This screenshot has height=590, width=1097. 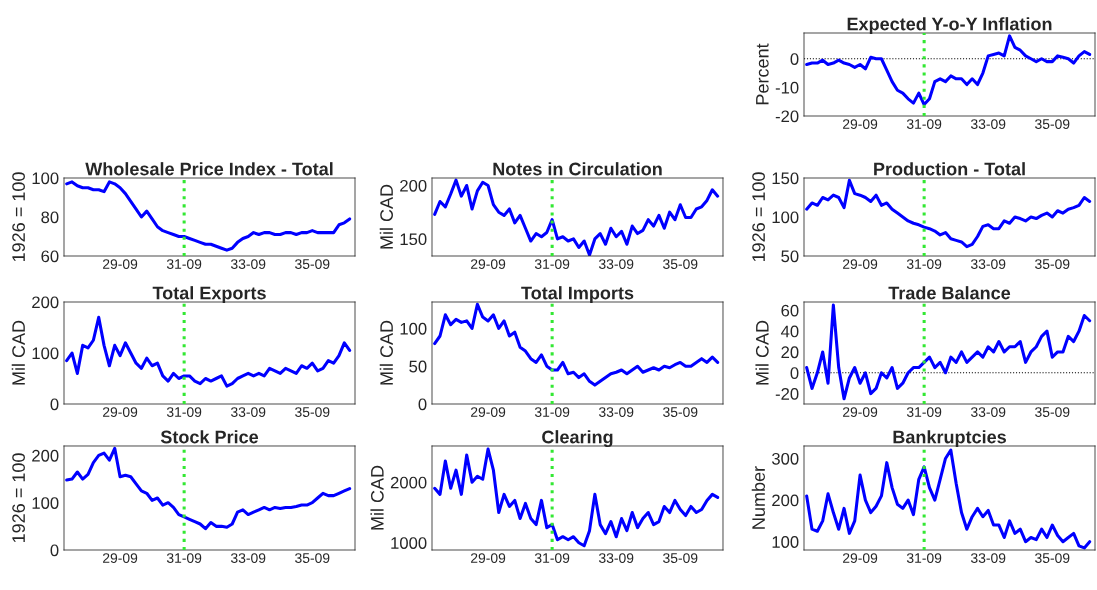 What do you see at coordinates (790, 352) in the screenshot?
I see `y-tick-label: 20` at bounding box center [790, 352].